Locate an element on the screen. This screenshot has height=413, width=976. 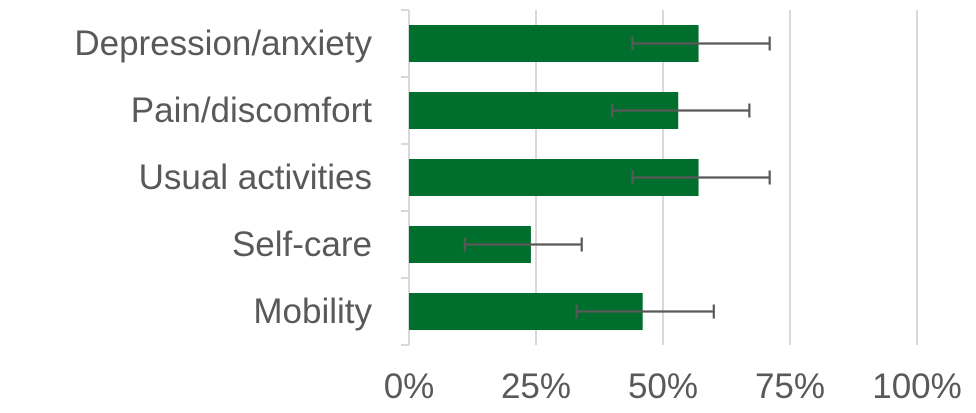
x-tick-label-1: 25% is located at coordinates (536, 386).